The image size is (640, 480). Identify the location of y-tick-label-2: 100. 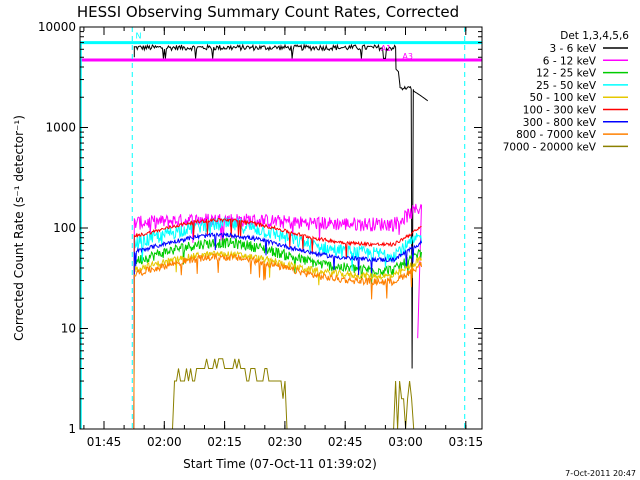
(64, 228).